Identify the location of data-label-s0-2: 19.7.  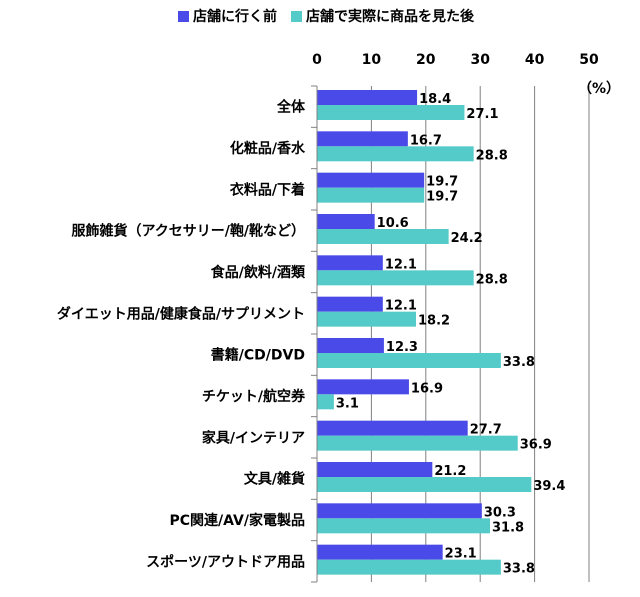
(442, 182).